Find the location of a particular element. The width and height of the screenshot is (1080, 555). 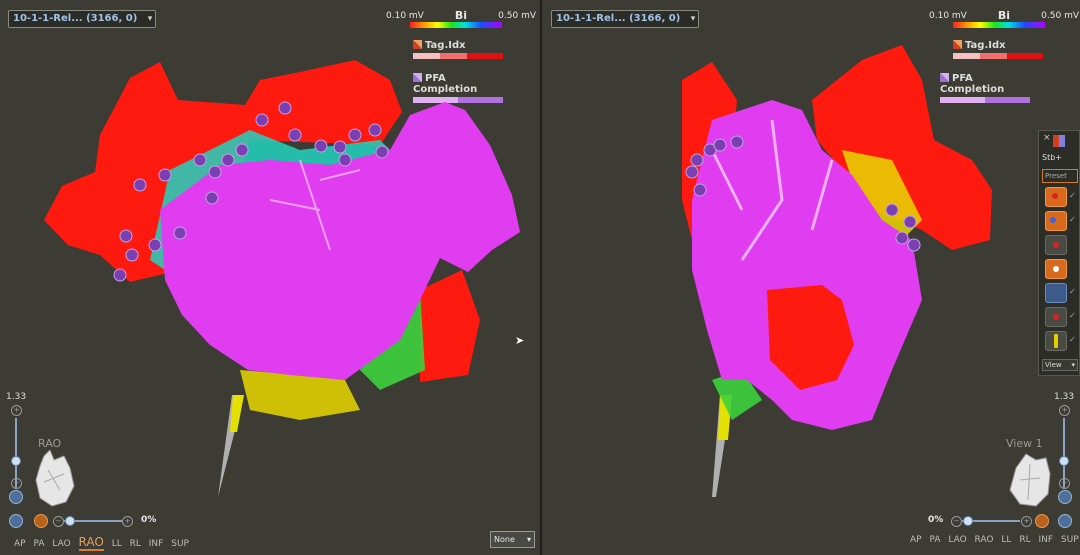

cursor-icon: ➤ is located at coordinates (520, 340).